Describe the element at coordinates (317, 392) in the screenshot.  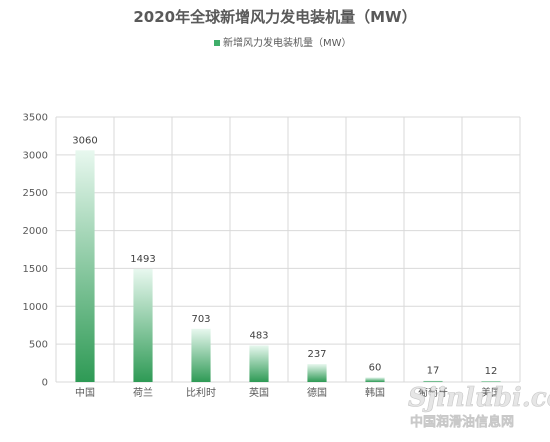
I see `category-label-4: 德国` at that location.